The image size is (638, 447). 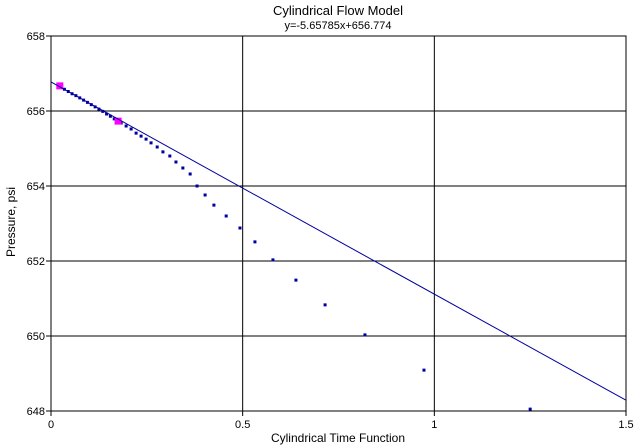 I want to click on y-tick-label: 650, so click(x=36, y=337).